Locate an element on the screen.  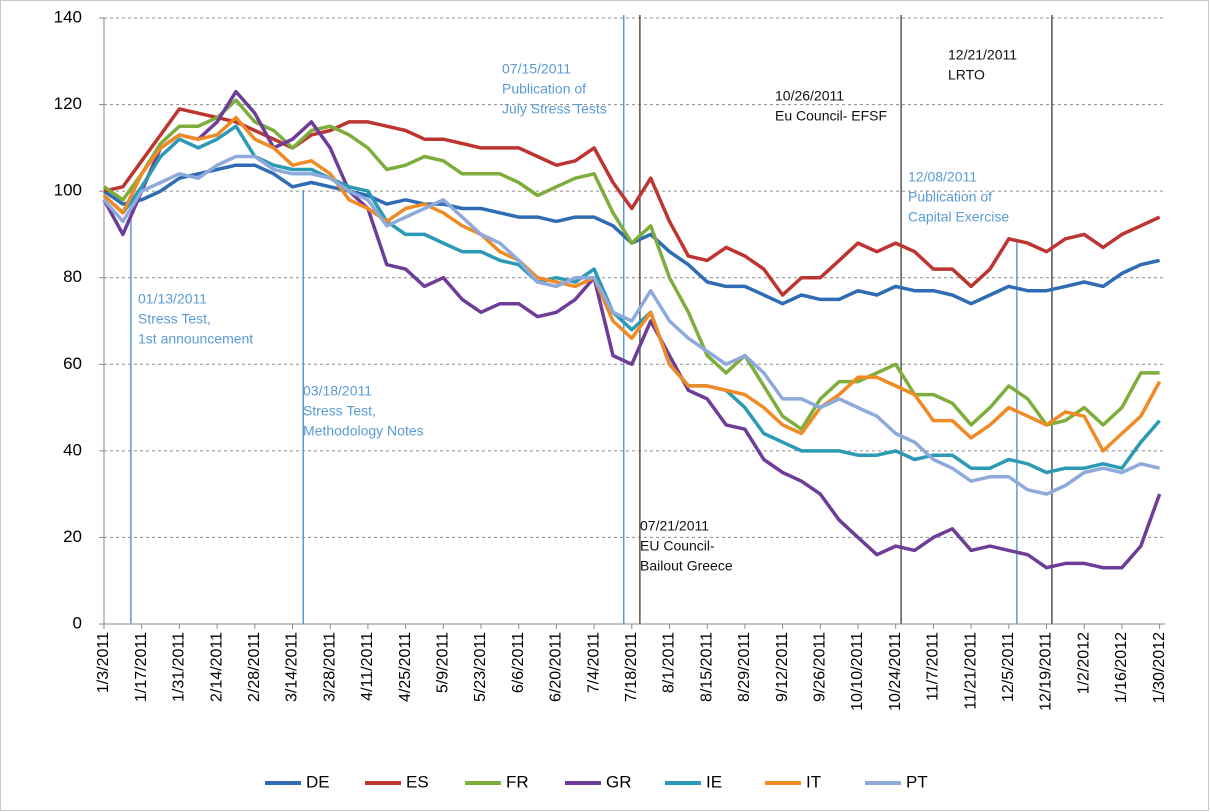
x-tick-label: 1/16/2012 is located at coordinates (1121, 667).